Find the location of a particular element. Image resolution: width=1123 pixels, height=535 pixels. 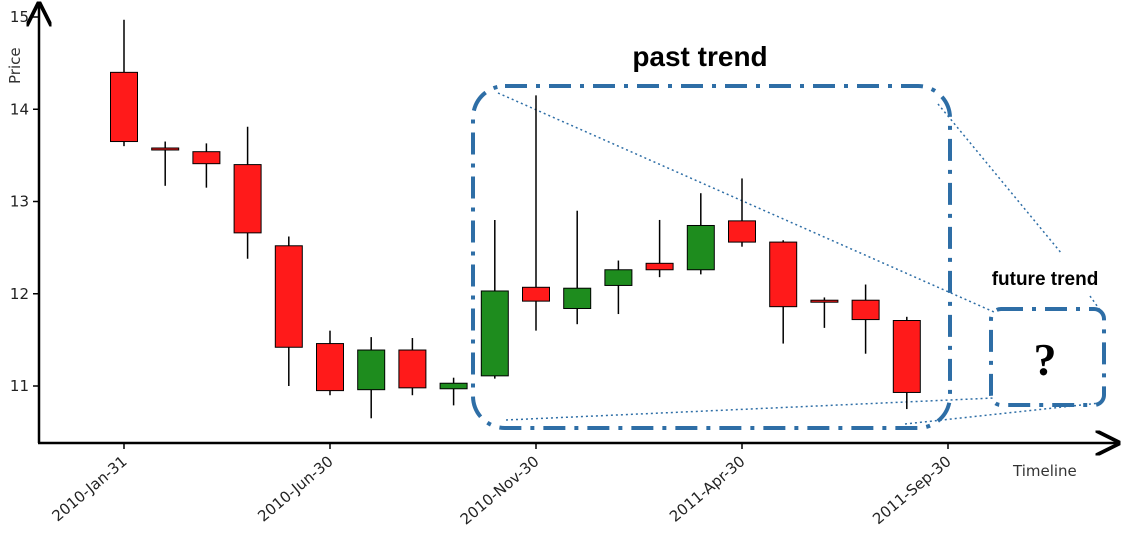

y-tick-label: 15 is located at coordinates (19, 17).